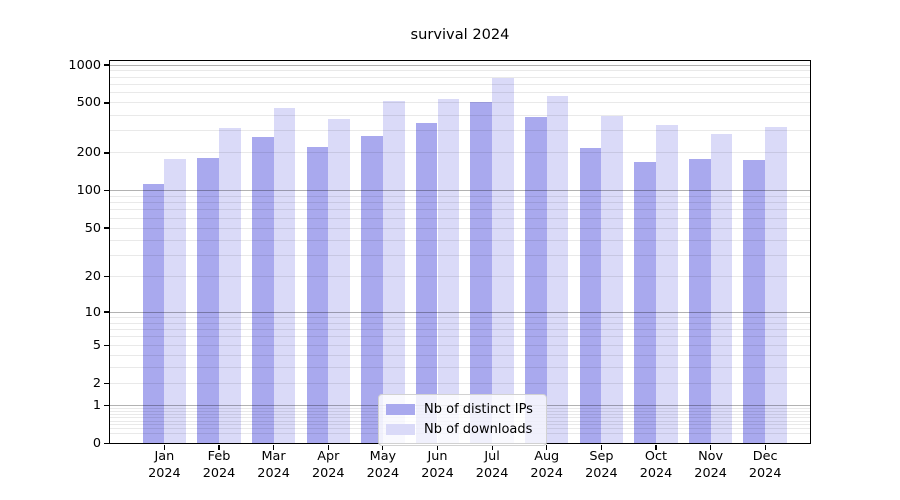 The image size is (900, 500). Describe the element at coordinates (96, 345) in the screenshot. I see `y-tick-label: 5` at that location.